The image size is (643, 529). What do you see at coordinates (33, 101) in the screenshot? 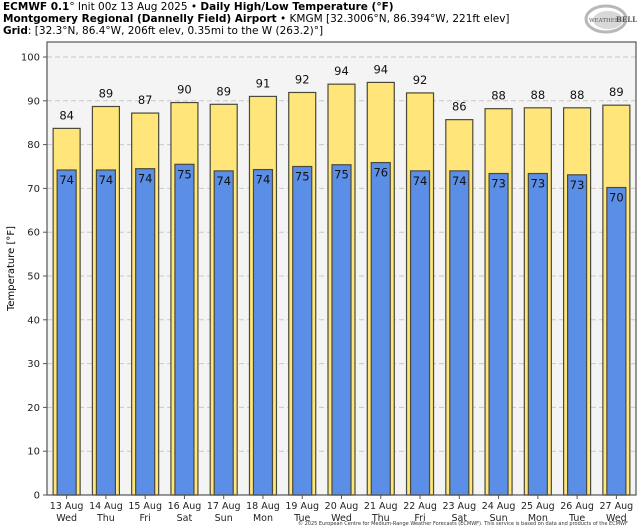
I see `y-tick-label: 90` at bounding box center [33, 101].